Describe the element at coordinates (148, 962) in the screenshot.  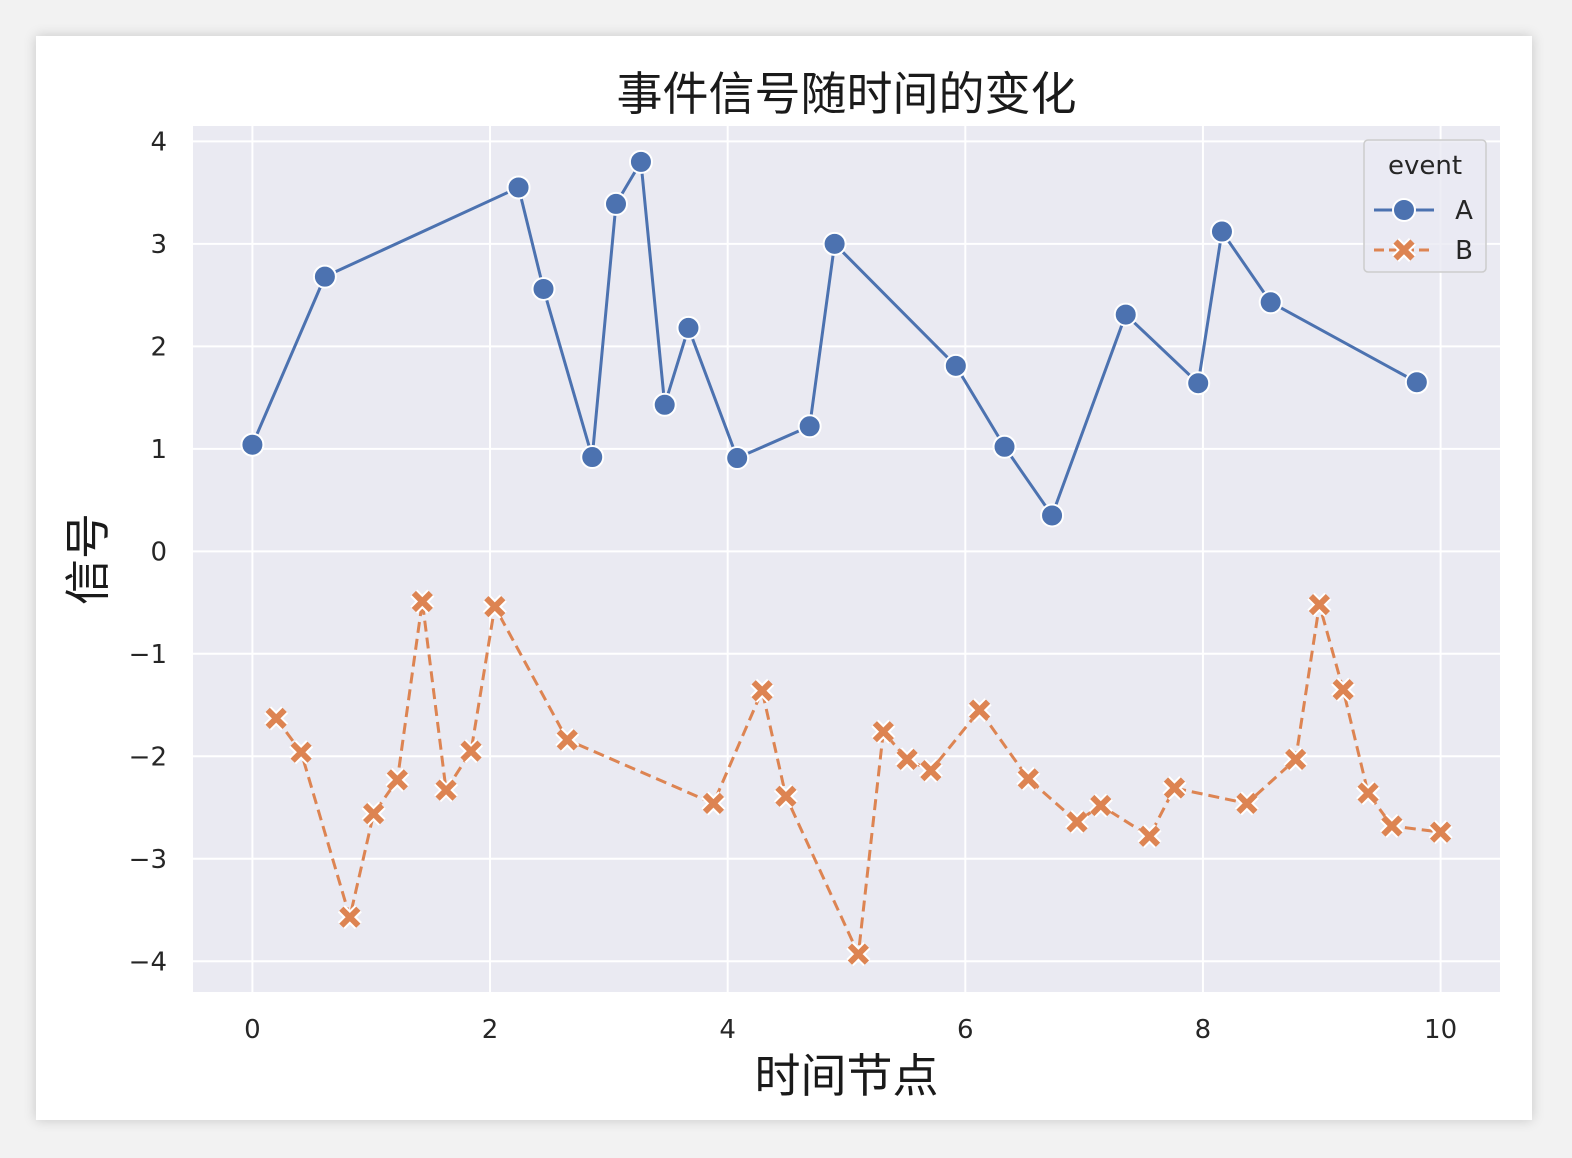
I see `y-tick-label: −4` at that location.